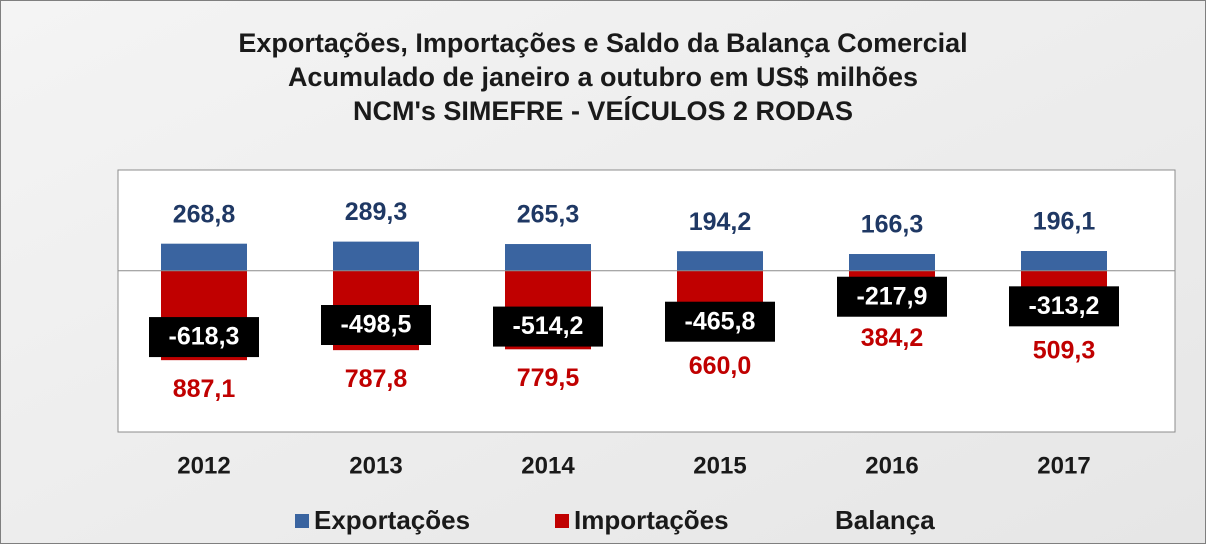  I want to click on data-label: 196,1, so click(1064, 222).